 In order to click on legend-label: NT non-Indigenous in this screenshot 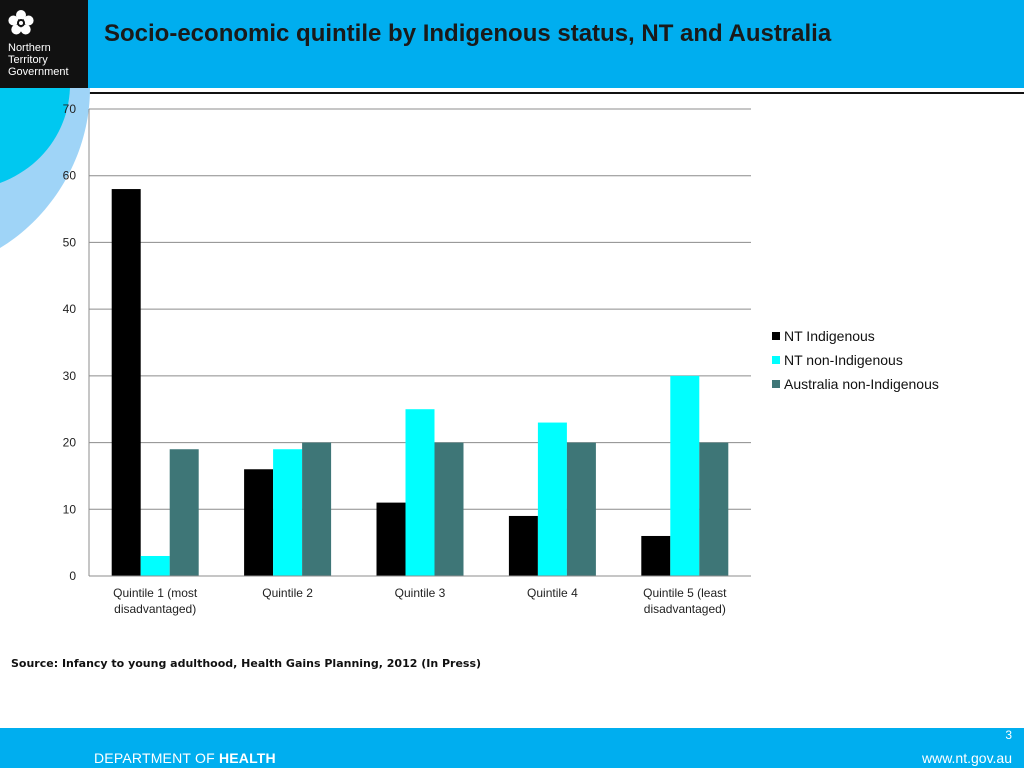, I will do `click(843, 360)`.